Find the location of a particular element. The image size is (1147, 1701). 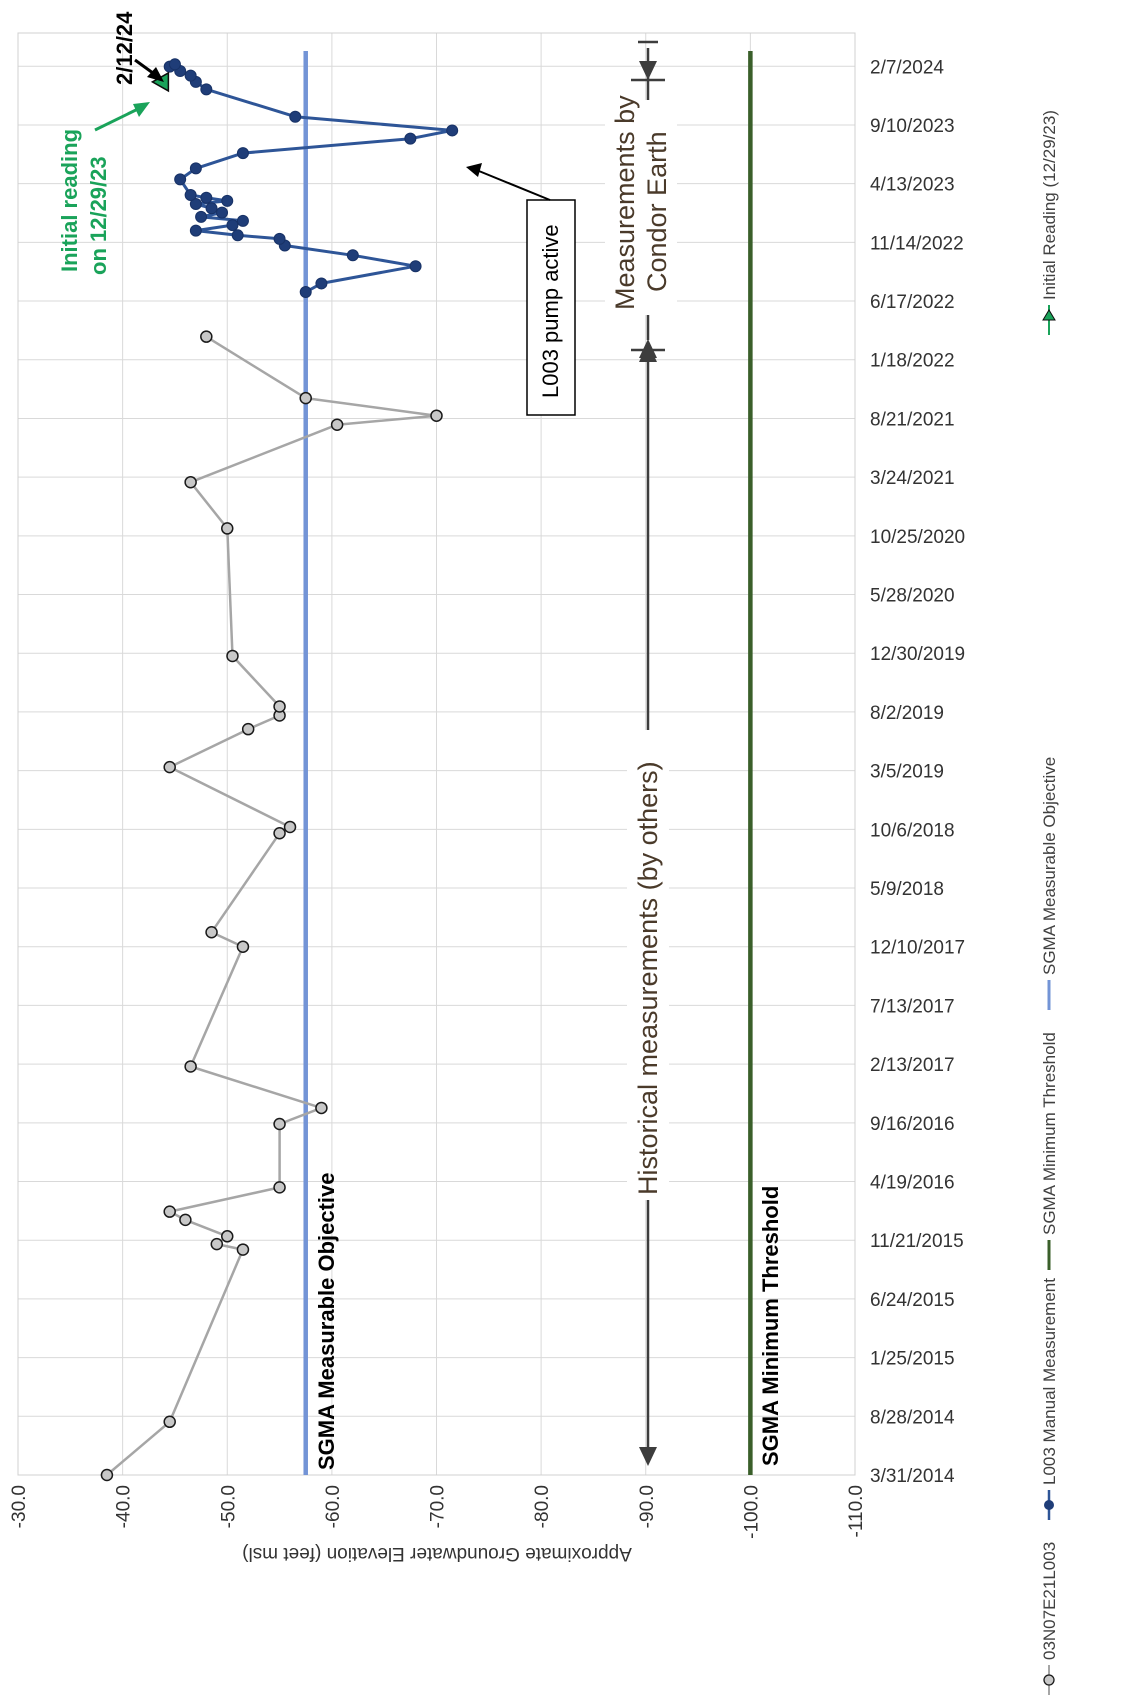

initial-reading-line1: Initial reading is located at coordinates (69, 200).